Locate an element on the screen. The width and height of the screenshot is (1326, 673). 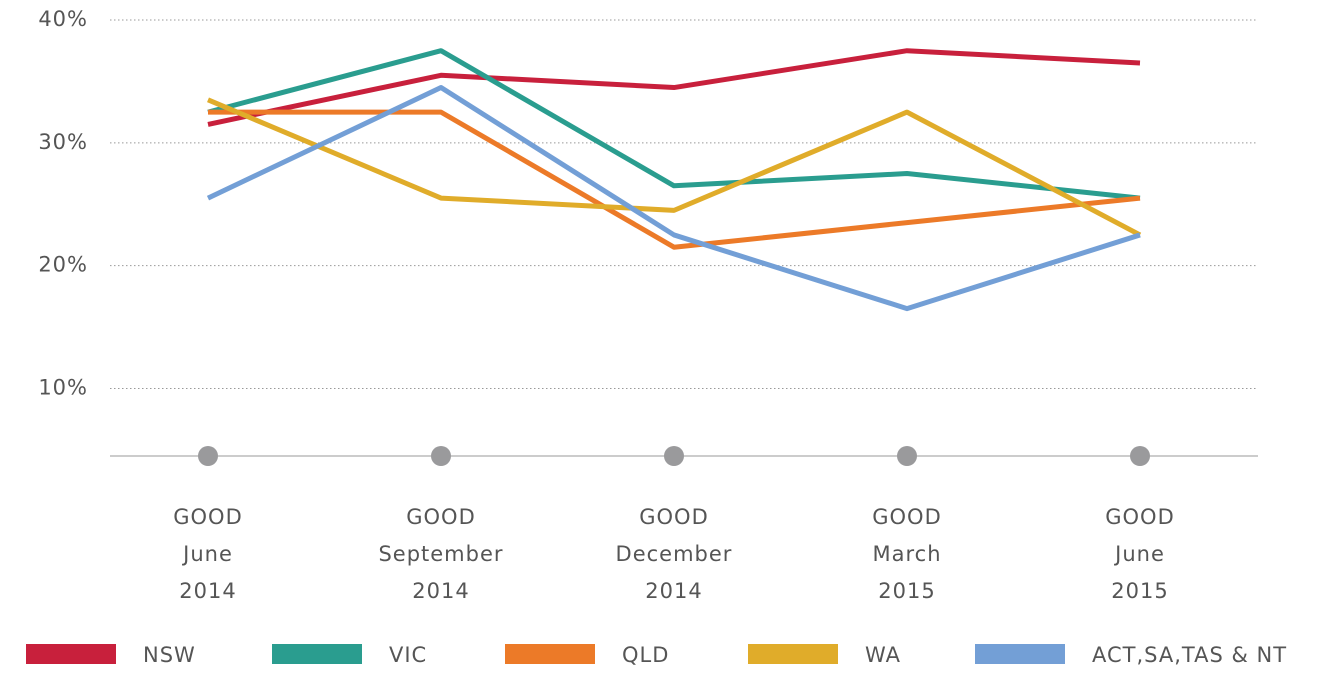
legend-label: ACT,SA,TAS & NT is located at coordinates (1189, 655).